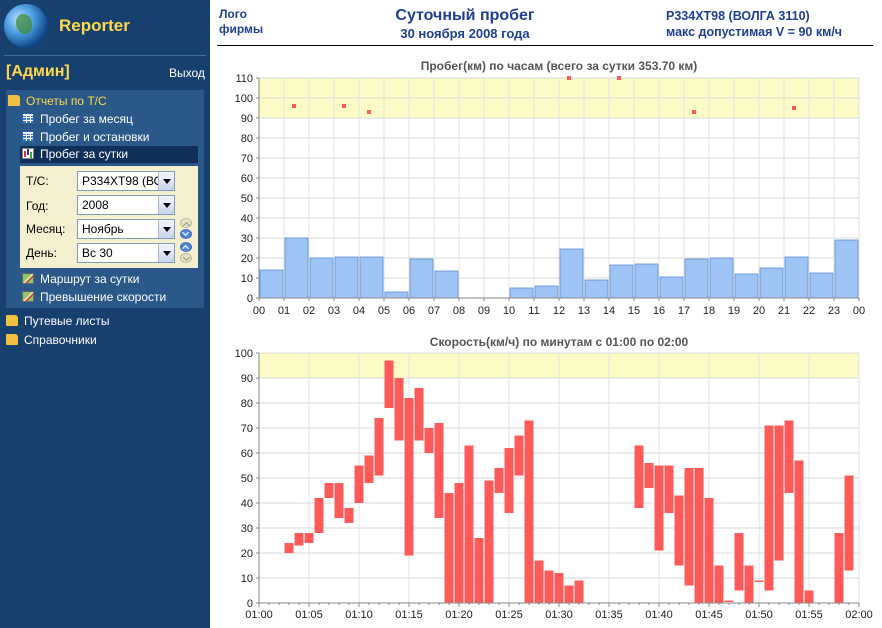 The width and height of the screenshot is (882, 628). Describe the element at coordinates (58, 321) in the screenshot. I see `menu-waybills-folder: Путевые листы` at that location.